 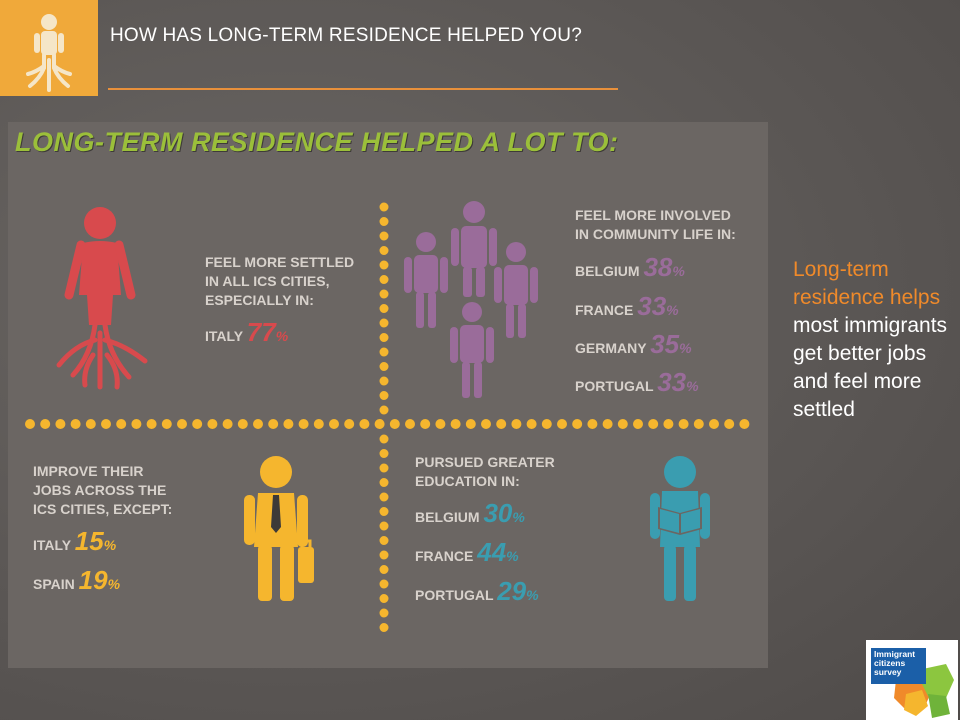 What do you see at coordinates (867, 283) in the screenshot?
I see `side-summary-highlight: Long-term residence helps` at bounding box center [867, 283].